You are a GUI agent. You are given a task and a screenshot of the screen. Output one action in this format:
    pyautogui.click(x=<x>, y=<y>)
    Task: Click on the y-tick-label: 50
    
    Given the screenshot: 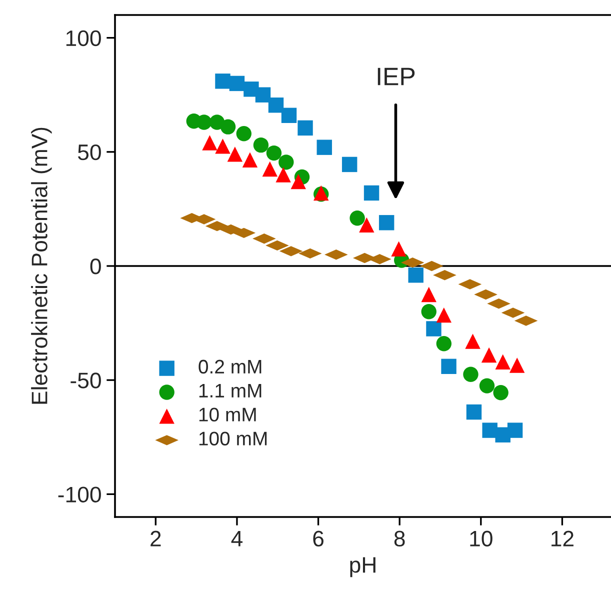 What is the action you would take?
    pyautogui.click(x=89, y=152)
    